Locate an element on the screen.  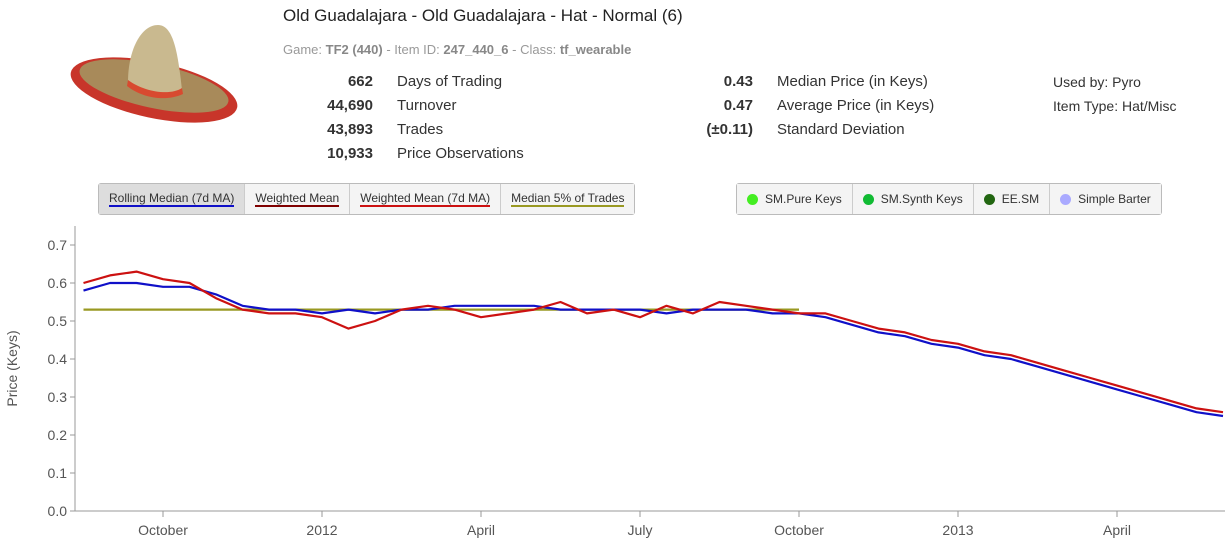
stat-label: Standard Deviation is located at coordinates (841, 129).